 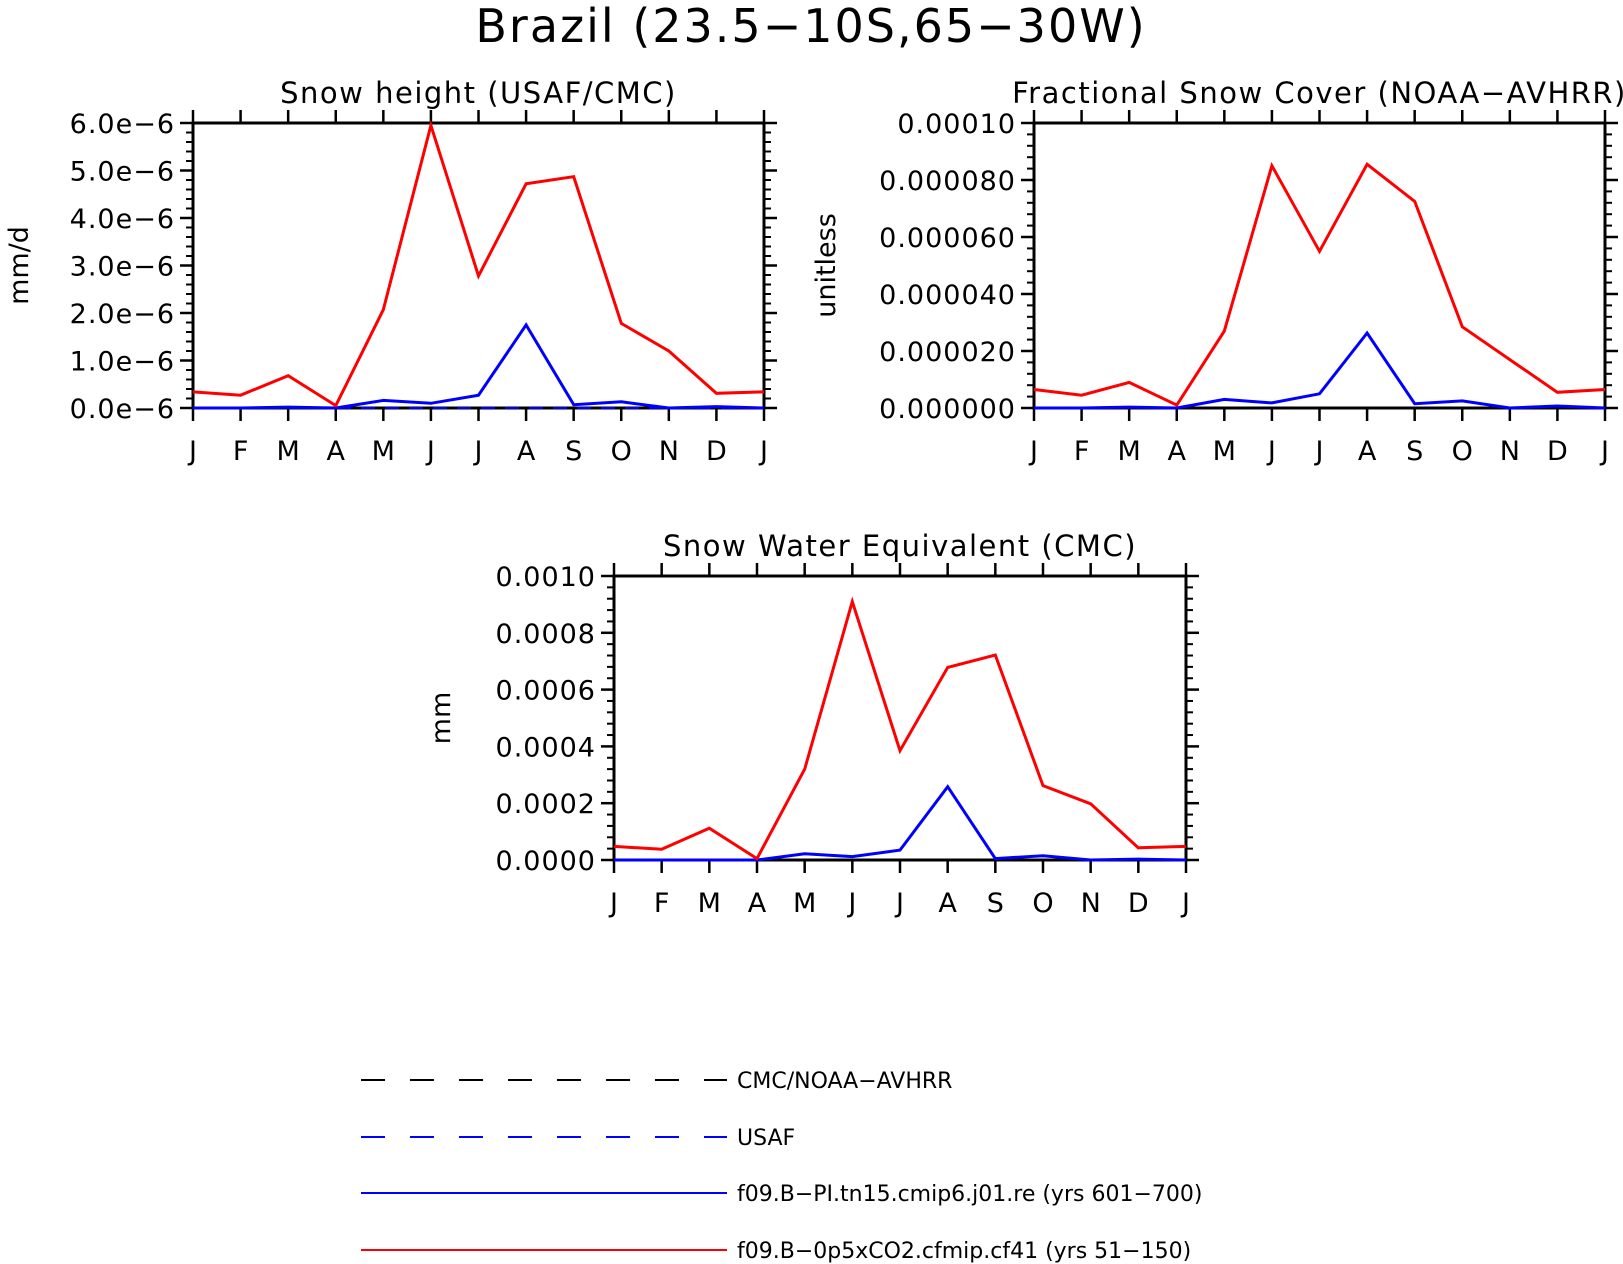 I want to click on y-tick-label: 0.0e−6, so click(x=122, y=409).